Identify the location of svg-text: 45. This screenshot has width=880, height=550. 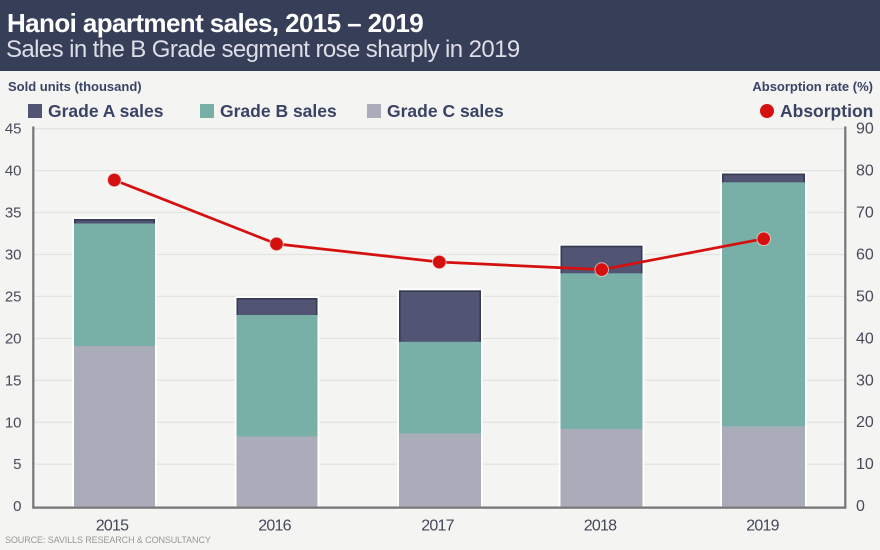
(13, 129).